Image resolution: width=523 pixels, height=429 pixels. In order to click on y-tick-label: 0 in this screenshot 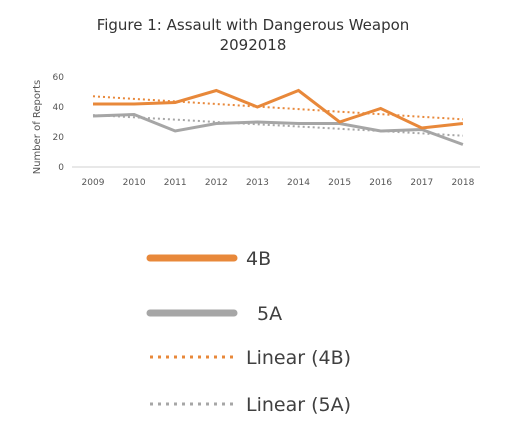, I will do `click(61, 168)`.